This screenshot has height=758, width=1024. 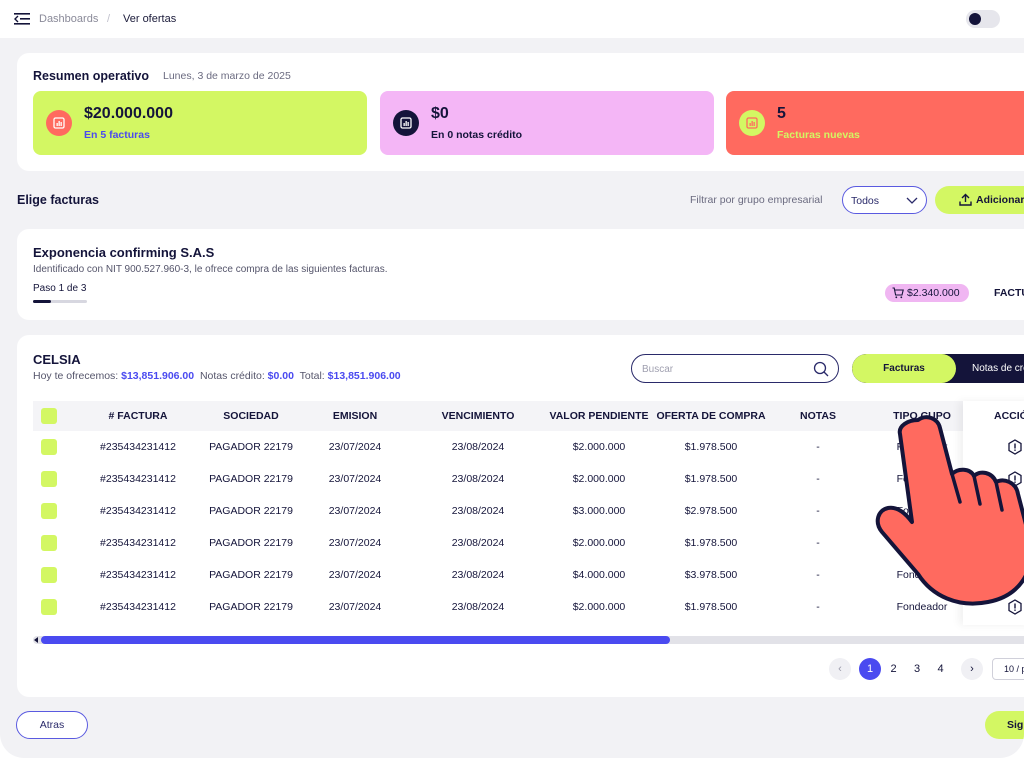 I want to click on horizontal-scrollbar, so click(x=528, y=640).